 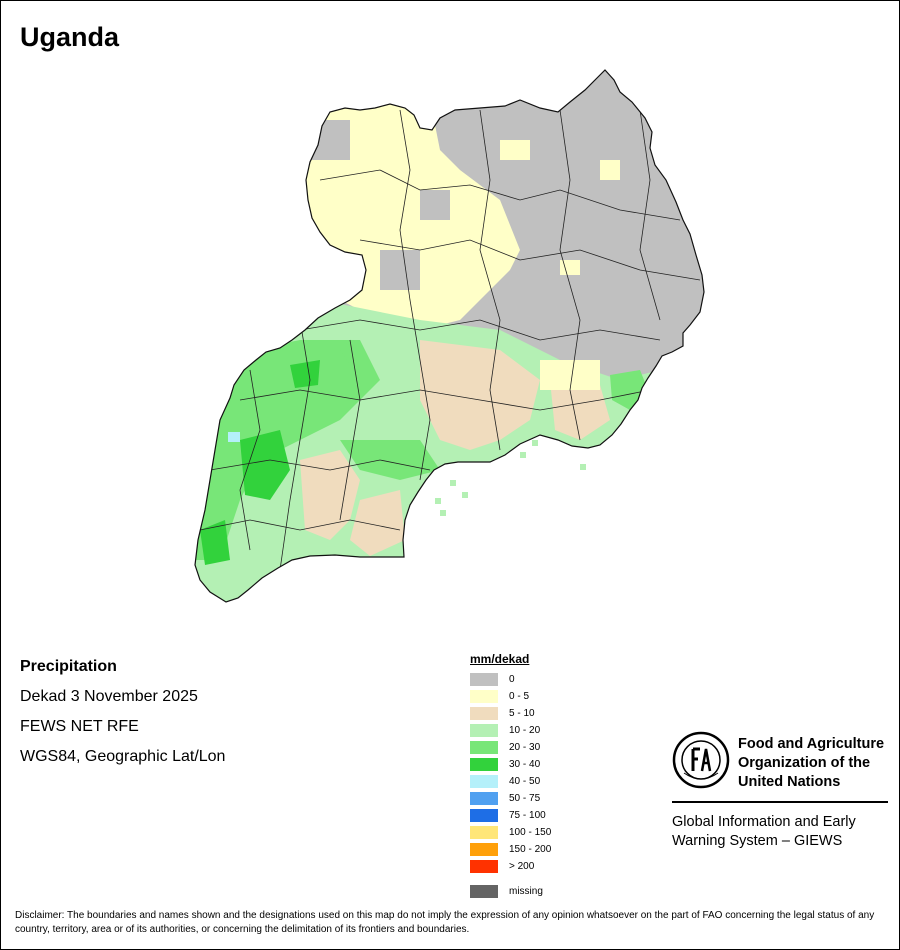 I want to click on legend-label: 0, so click(x=512, y=679).